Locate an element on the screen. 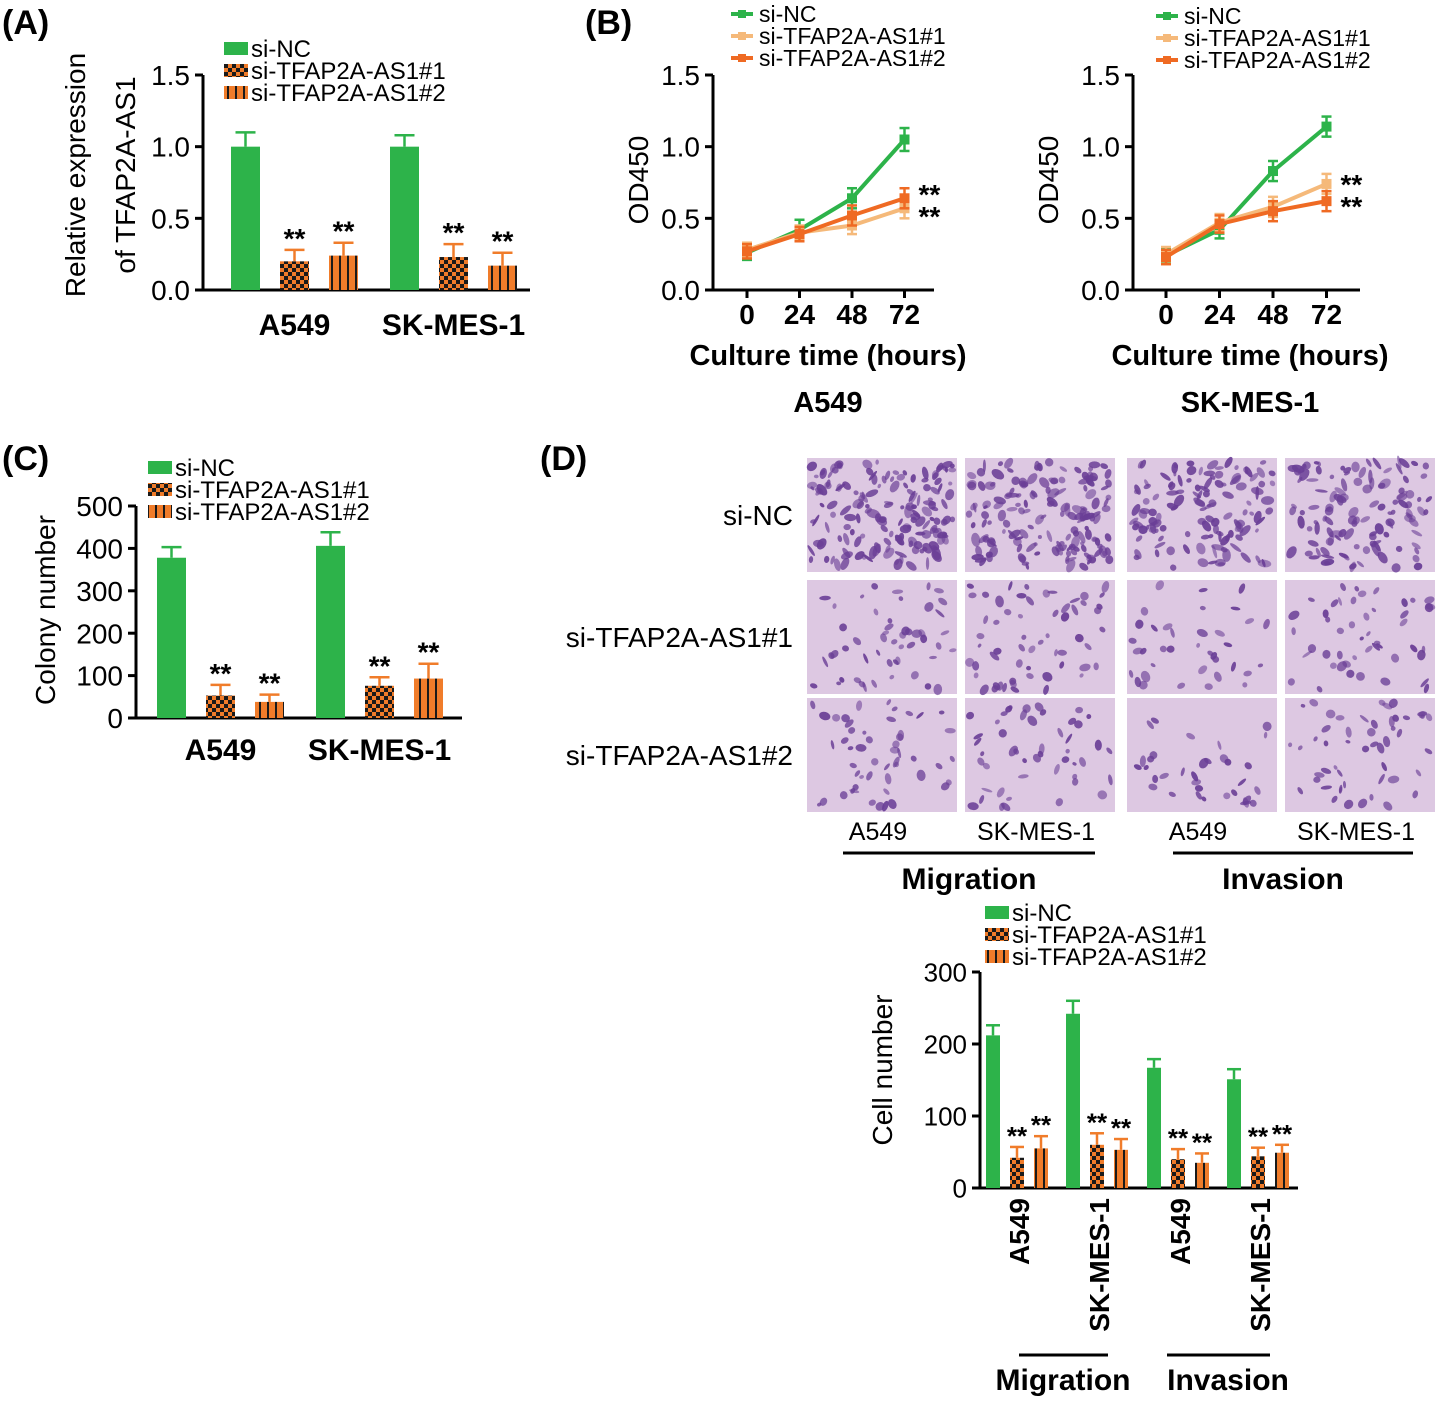 This screenshot has height=1401, width=1437. legend-label: si-TFAP2A-AS1#2 is located at coordinates (852, 58).